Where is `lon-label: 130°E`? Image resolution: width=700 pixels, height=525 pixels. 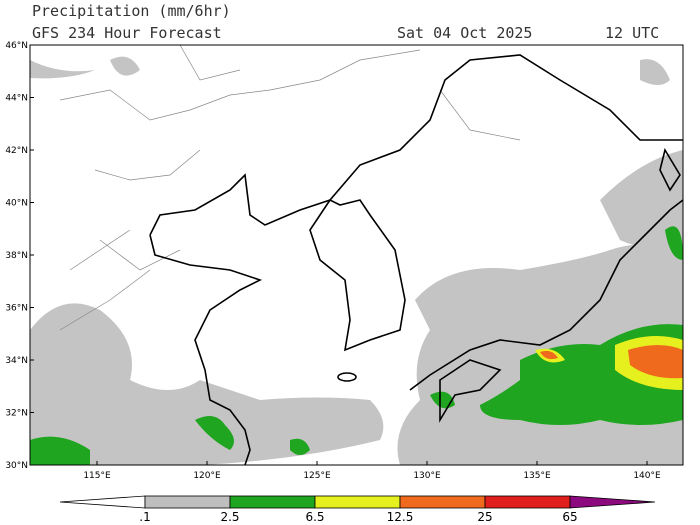
lon-label: 130°E is located at coordinates (427, 476).